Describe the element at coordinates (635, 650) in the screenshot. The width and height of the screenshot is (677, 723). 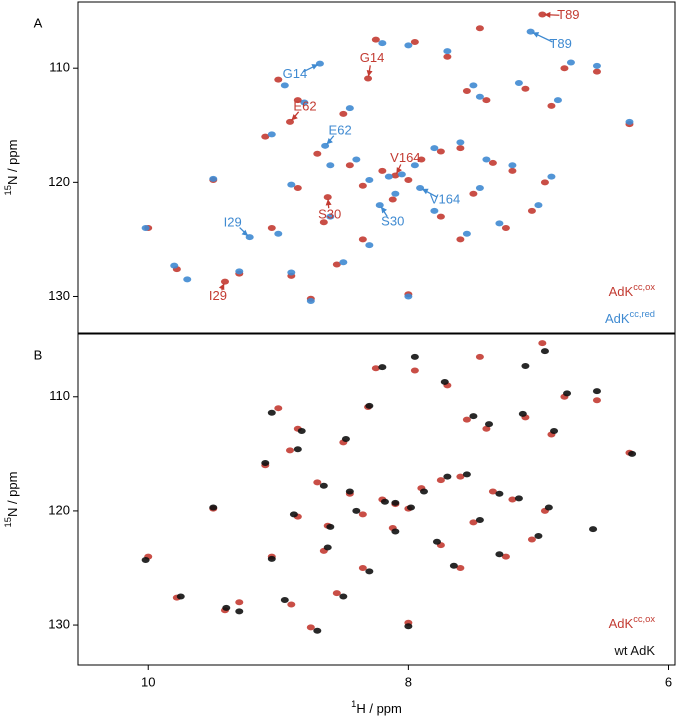
I see `text-part: wt AdK` at that location.